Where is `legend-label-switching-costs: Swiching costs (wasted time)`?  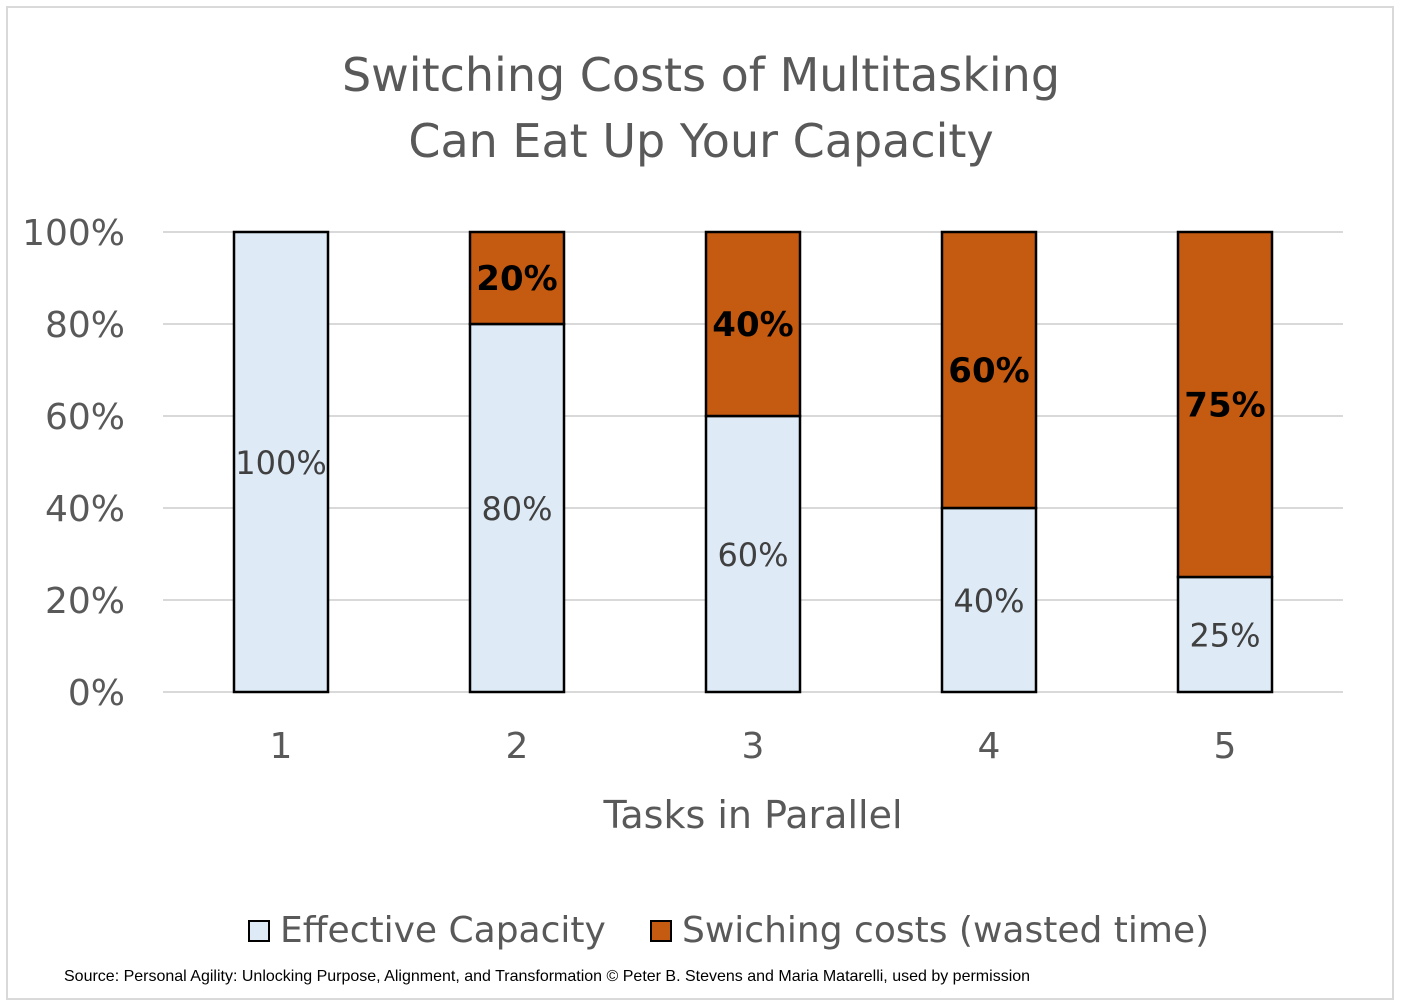
legend-label-switching-costs: Swiching costs (wasted time) is located at coordinates (946, 930).